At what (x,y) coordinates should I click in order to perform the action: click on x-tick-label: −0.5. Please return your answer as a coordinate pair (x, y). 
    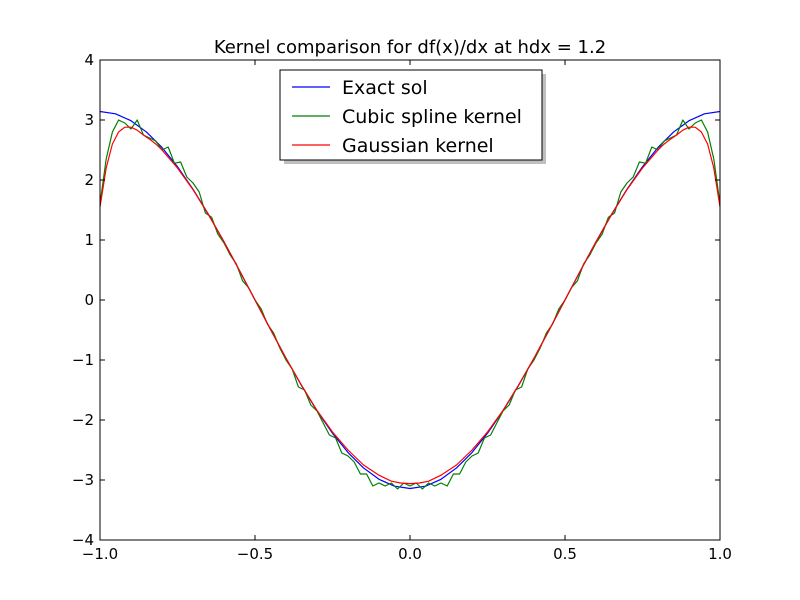
    Looking at the image, I should click on (255, 554).